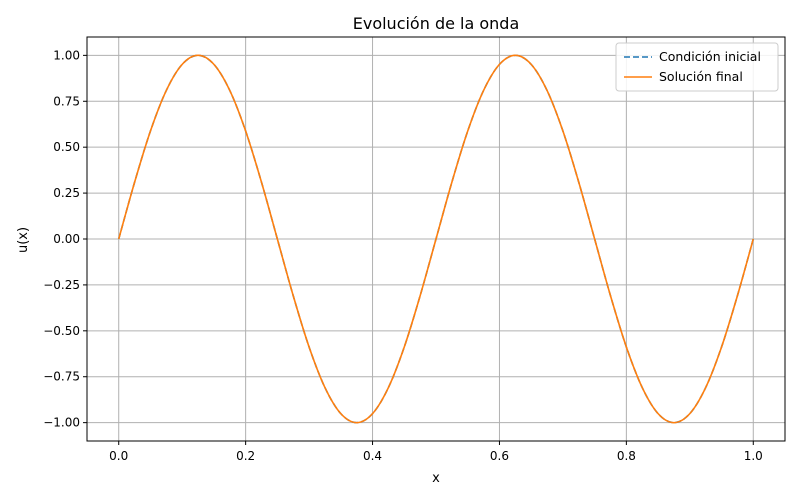  What do you see at coordinates (61, 377) in the screenshot?
I see `y-tick-label: −0.75` at bounding box center [61, 377].